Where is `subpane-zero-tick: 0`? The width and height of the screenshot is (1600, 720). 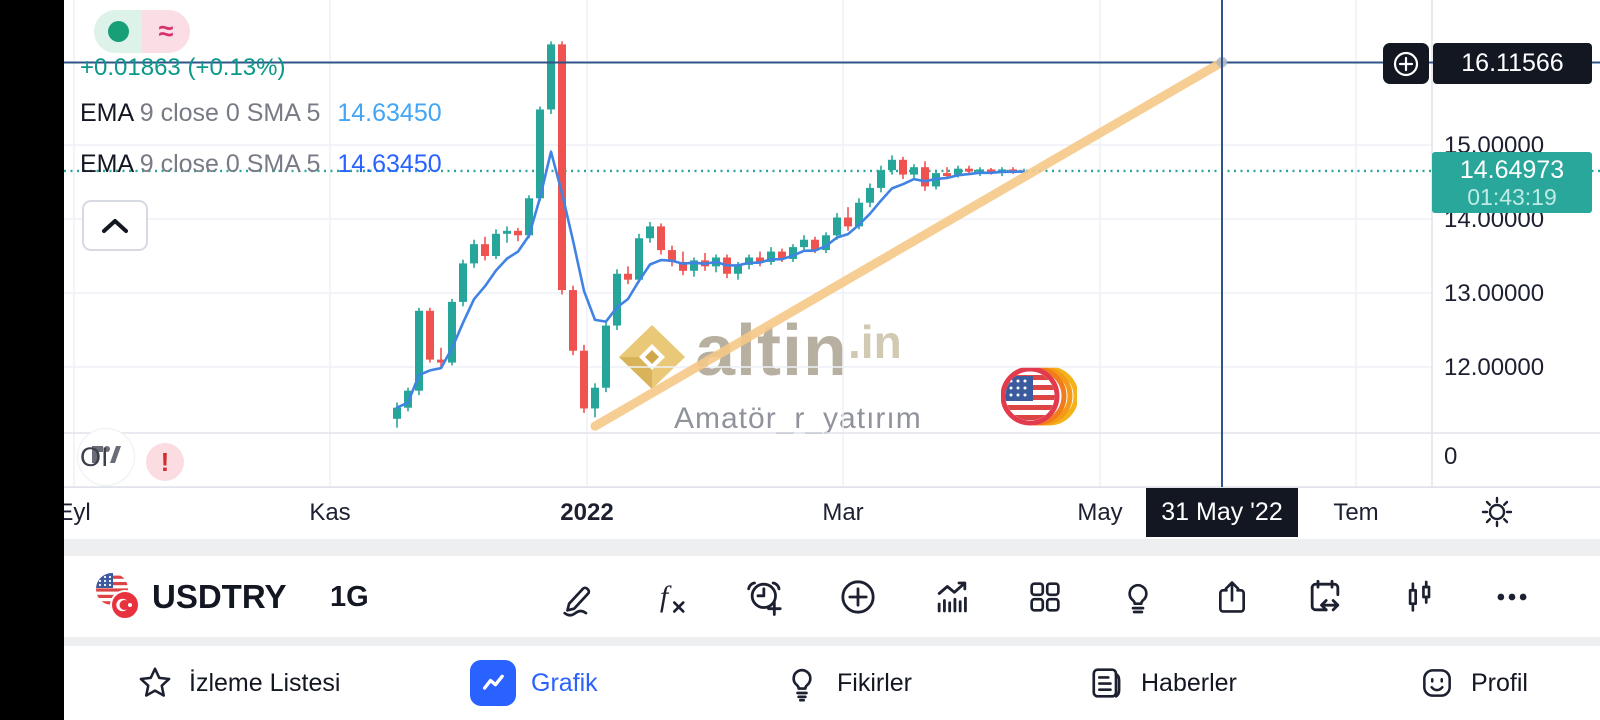
subpane-zero-tick: 0 is located at coordinates (1451, 456).